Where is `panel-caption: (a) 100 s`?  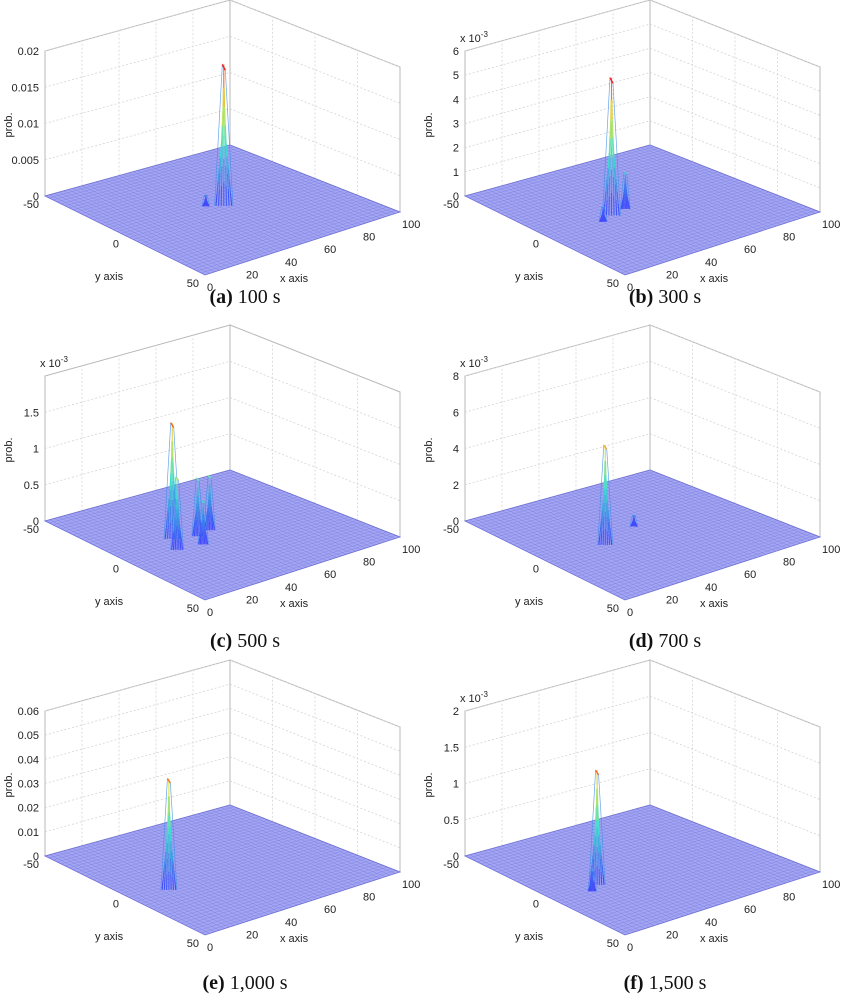
panel-caption: (a) 100 s is located at coordinates (245, 297).